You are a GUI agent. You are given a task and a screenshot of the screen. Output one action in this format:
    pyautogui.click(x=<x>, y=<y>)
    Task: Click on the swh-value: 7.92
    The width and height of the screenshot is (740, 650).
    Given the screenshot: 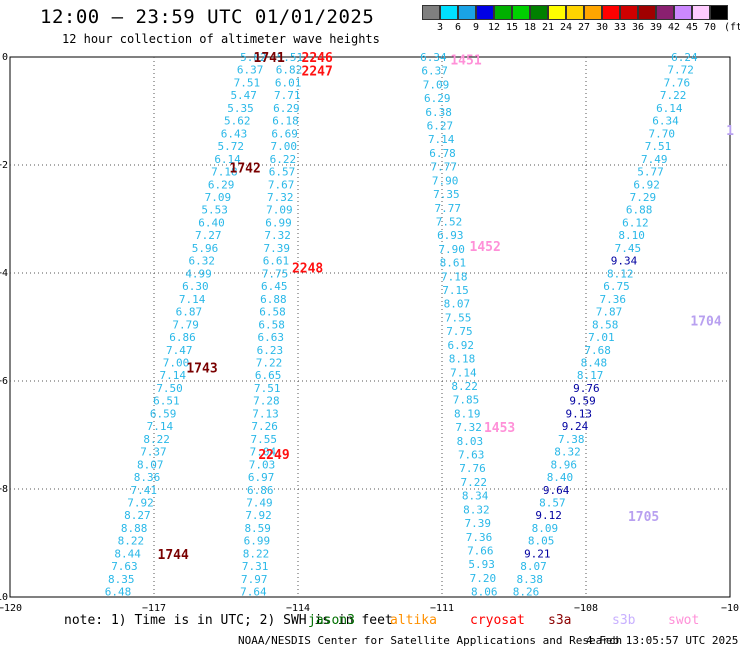 What is the action you would take?
    pyautogui.click(x=140, y=503)
    